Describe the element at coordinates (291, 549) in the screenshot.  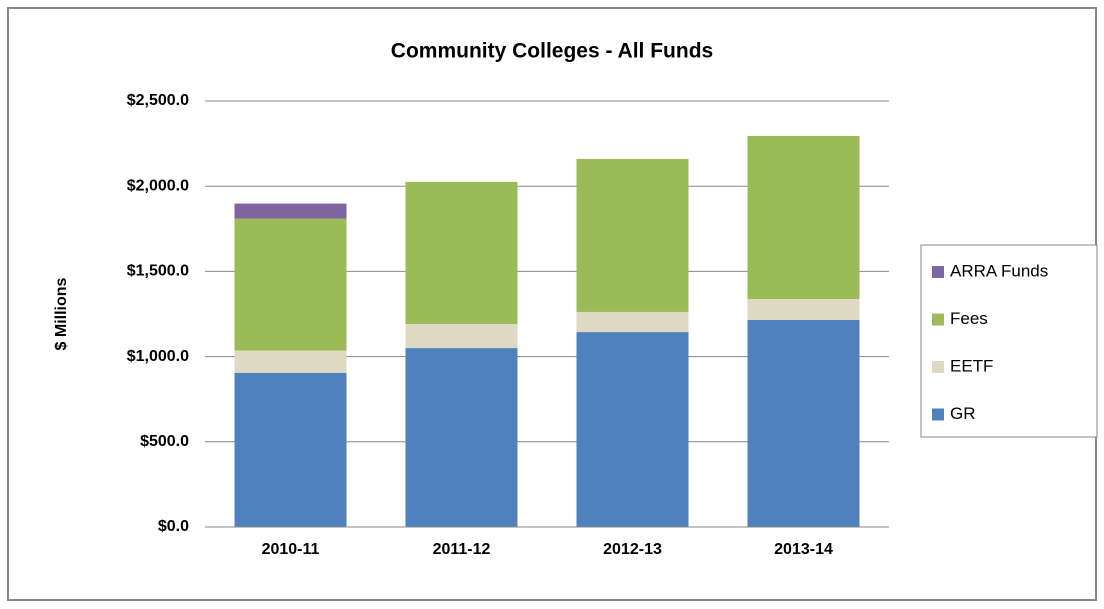
I see `x-tick-label: 2010-11` at that location.